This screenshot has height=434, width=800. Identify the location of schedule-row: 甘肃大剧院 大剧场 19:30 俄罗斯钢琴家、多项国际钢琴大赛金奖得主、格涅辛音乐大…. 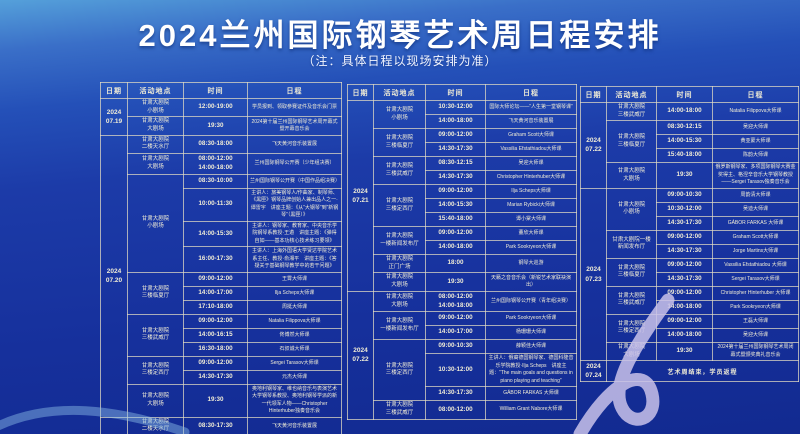
(690, 175).